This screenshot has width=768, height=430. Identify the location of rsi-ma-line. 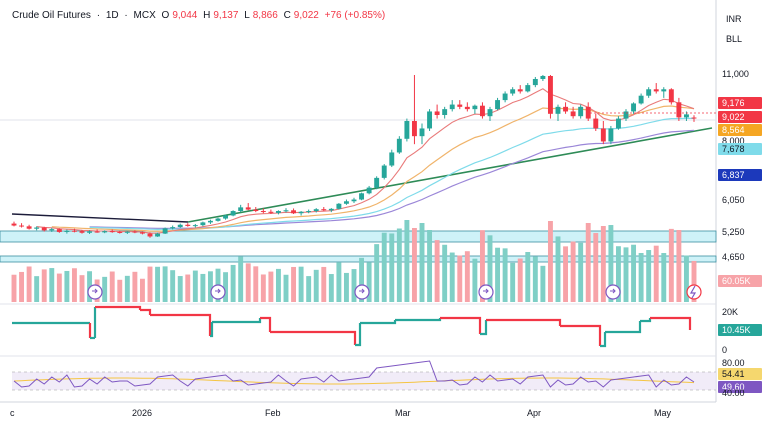
(354, 381).